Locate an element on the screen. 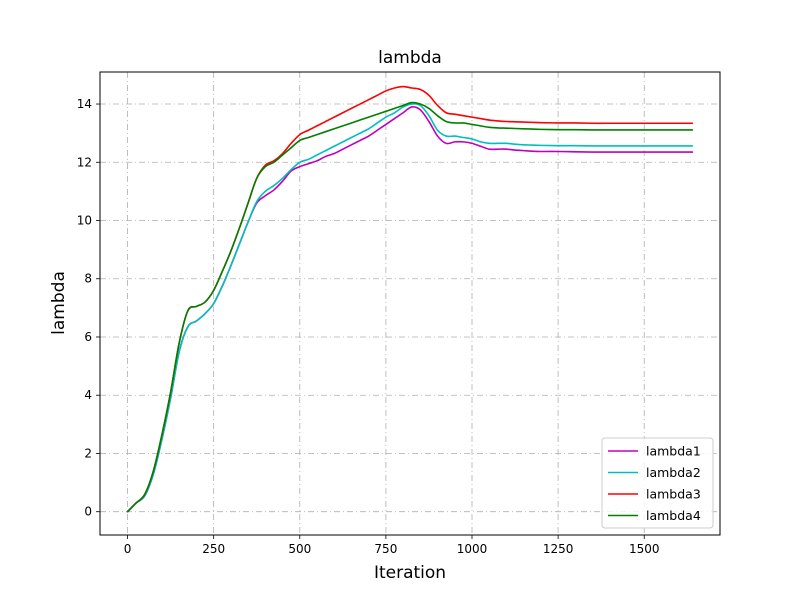 This screenshot has height=600, width=800. x-axis-label: Iteration is located at coordinates (410, 573).